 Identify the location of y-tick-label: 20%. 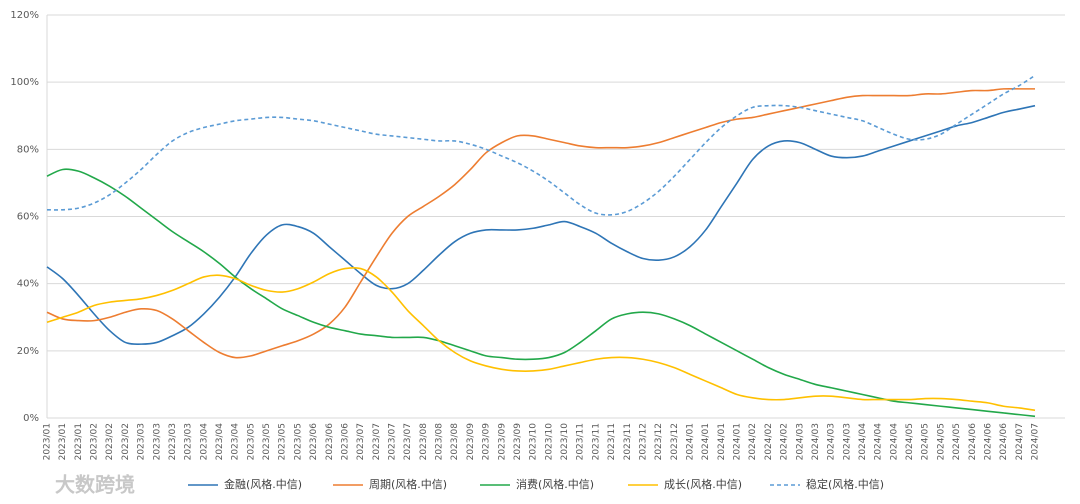
(28, 351).